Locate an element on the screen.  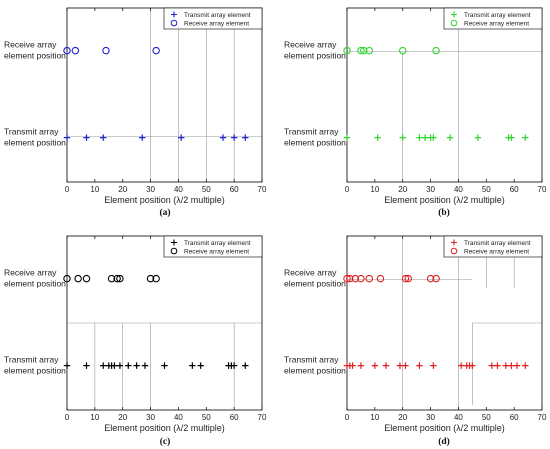
panel-label: (a) is located at coordinates (164, 212).